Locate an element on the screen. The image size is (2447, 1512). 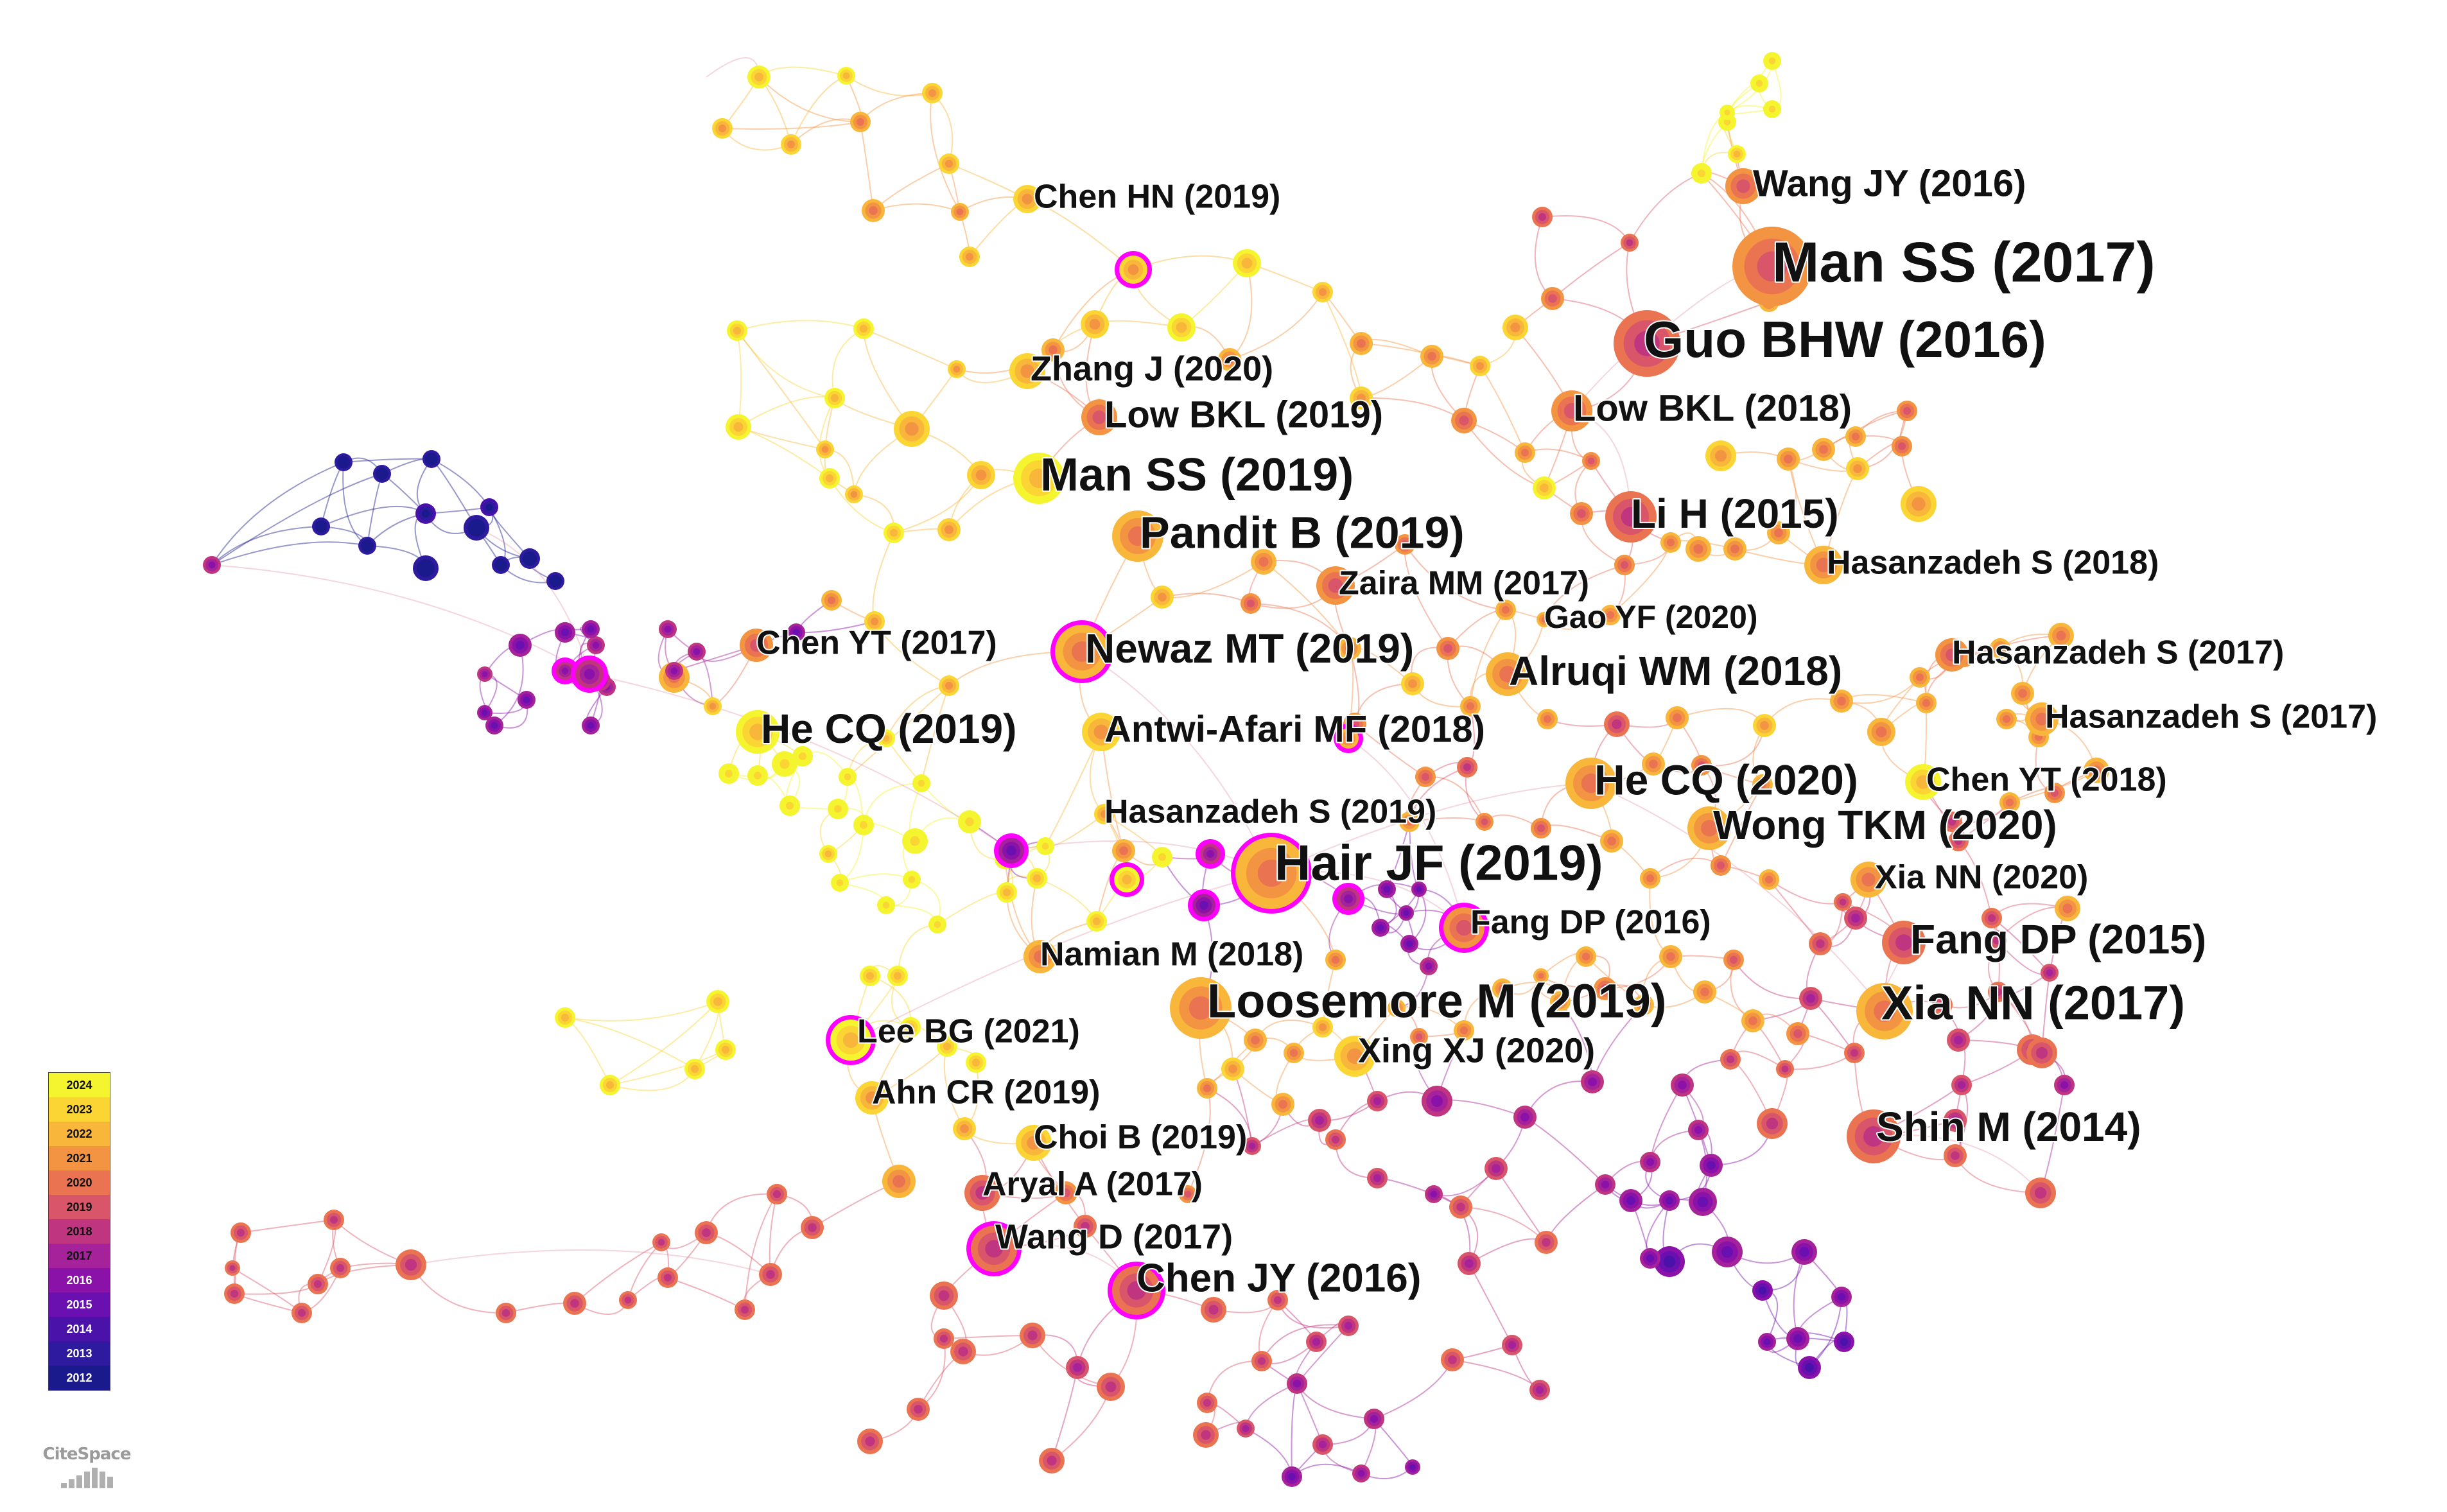
reference-node-wongtkm2020 is located at coordinates (1709, 828).